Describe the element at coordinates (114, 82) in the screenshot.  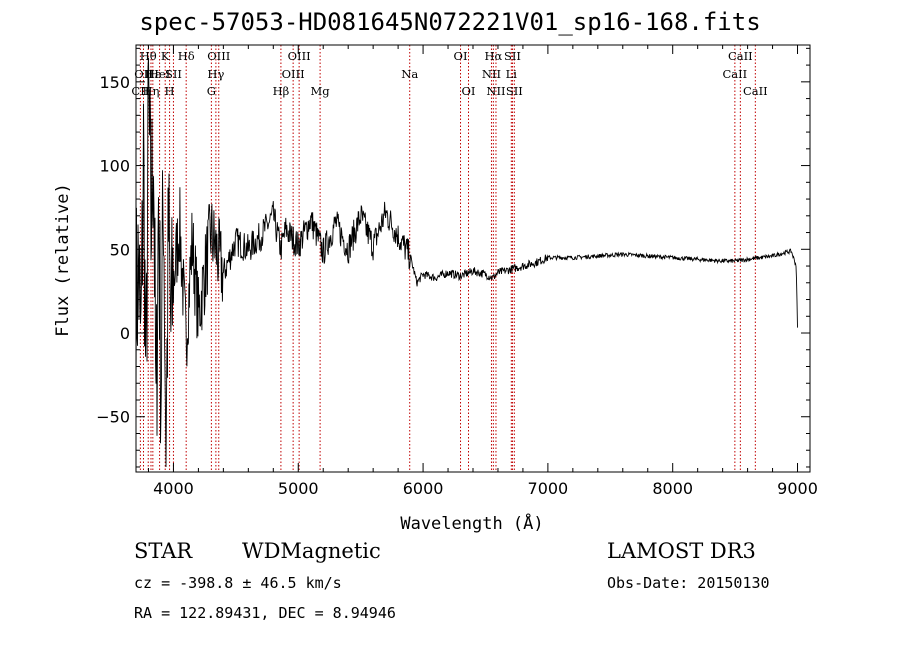
I see `y-tick-label-4: 150` at that location.